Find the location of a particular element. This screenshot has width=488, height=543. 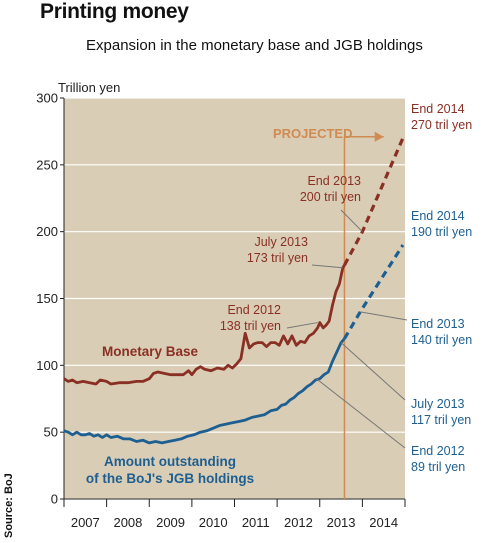

x-tick-label-2010: 2010 is located at coordinates (213, 522).